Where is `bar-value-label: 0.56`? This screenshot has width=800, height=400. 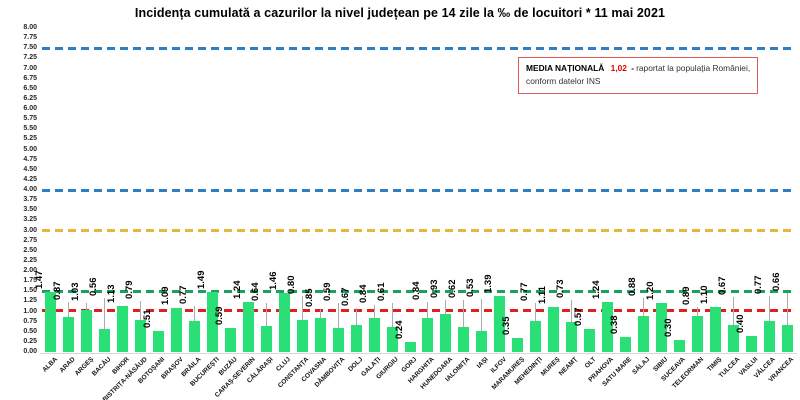 bar-value-label: 0.56 is located at coordinates (94, 287).